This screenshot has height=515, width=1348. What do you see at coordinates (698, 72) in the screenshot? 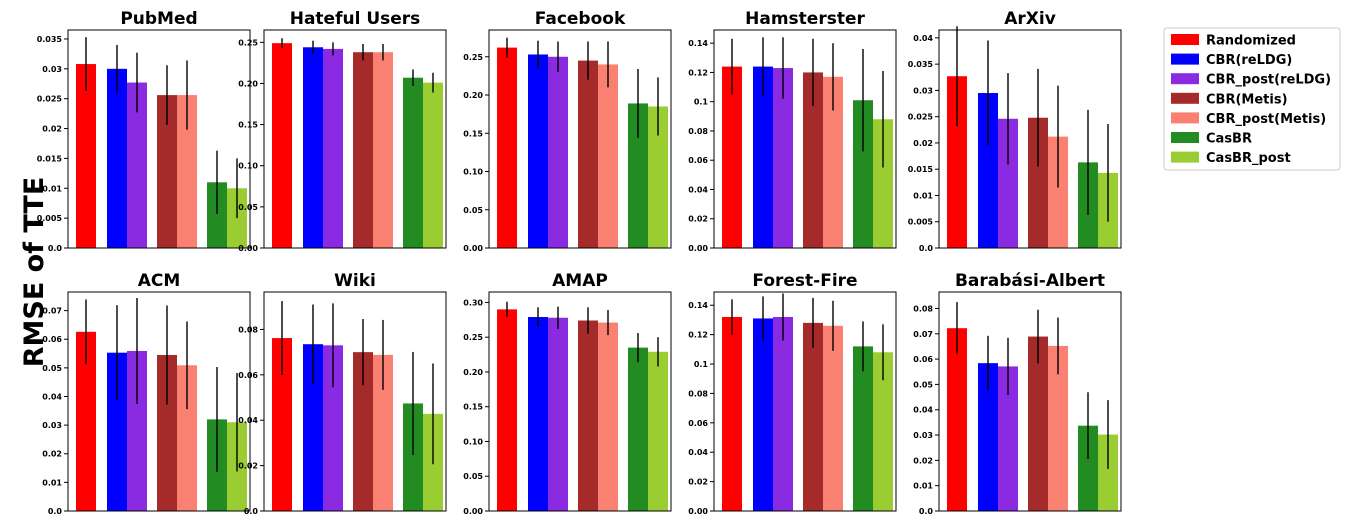
I see `y-tick-label: 0.12` at bounding box center [698, 72].